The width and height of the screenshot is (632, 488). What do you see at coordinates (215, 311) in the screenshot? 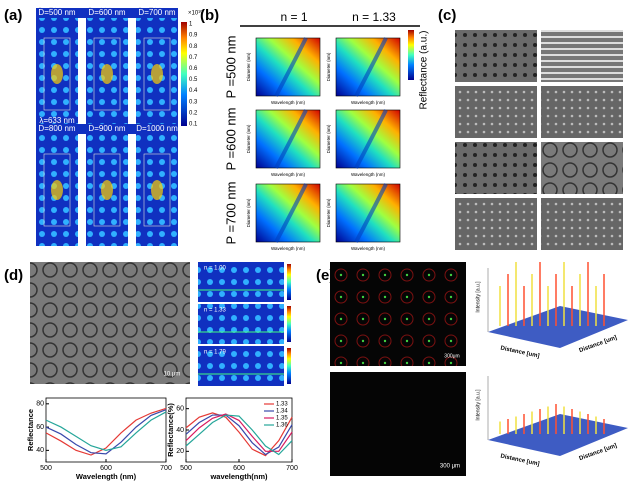
I see `field-label: n = 1.33` at bounding box center [215, 311].